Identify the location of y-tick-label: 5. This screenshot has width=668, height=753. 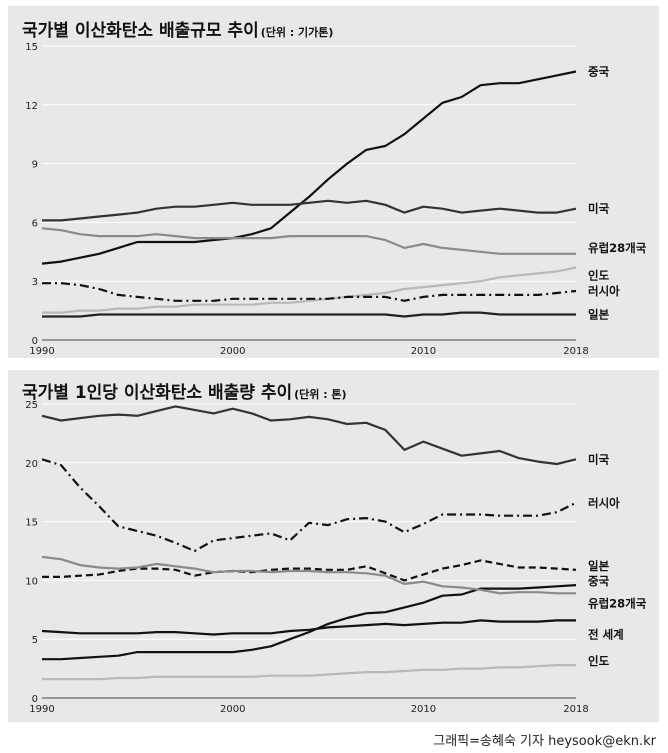
(35, 640).